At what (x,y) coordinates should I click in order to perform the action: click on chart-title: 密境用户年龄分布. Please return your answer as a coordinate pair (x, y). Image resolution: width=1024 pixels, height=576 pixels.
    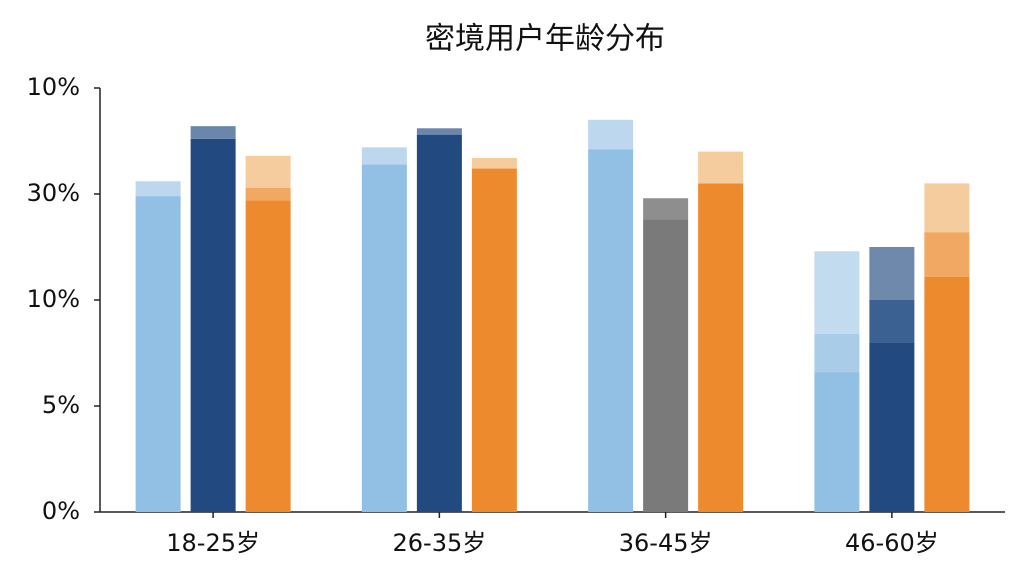
    Looking at the image, I should click on (545, 39).